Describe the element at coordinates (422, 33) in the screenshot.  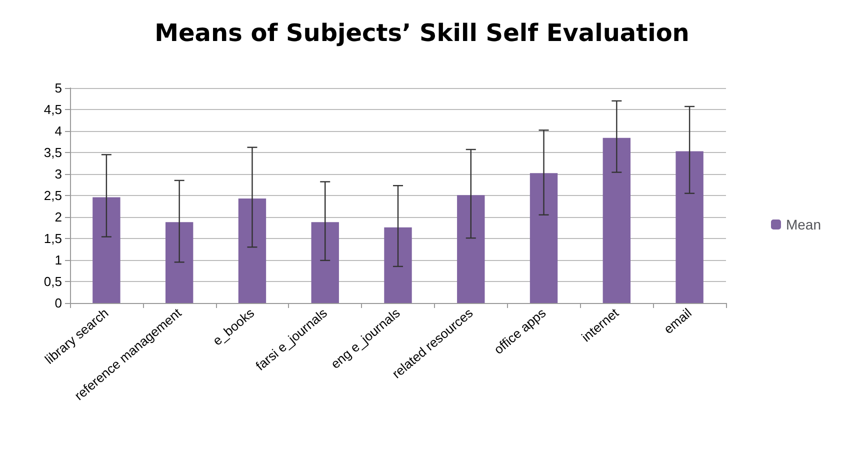
I see `chart-title: Means of Subjects’ Skill Self Evaluation` at that location.